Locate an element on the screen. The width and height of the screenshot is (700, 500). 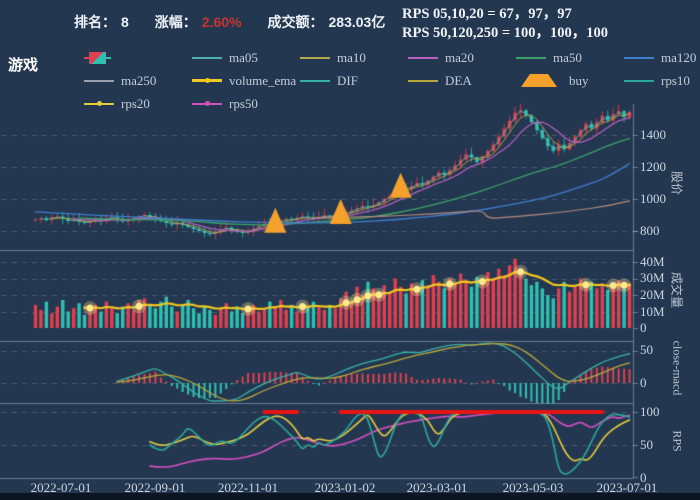
price-axis-title: 股价 is located at coordinates (676, 183).